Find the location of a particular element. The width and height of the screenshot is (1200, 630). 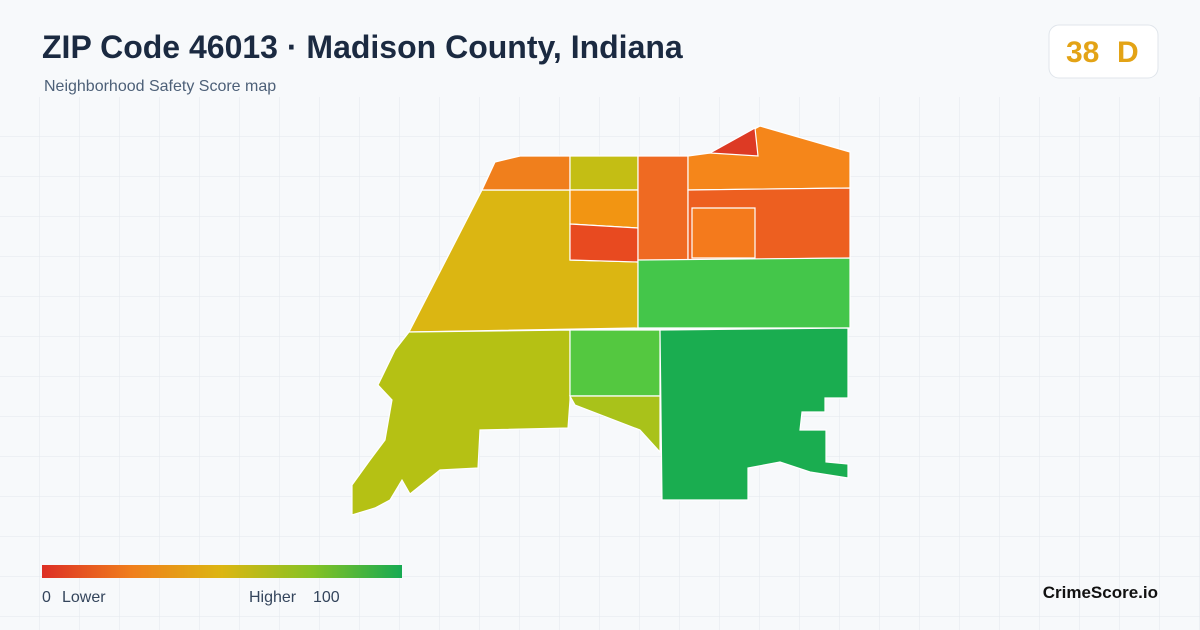

subtitle: Neighborhood Safety Score map is located at coordinates (160, 86).